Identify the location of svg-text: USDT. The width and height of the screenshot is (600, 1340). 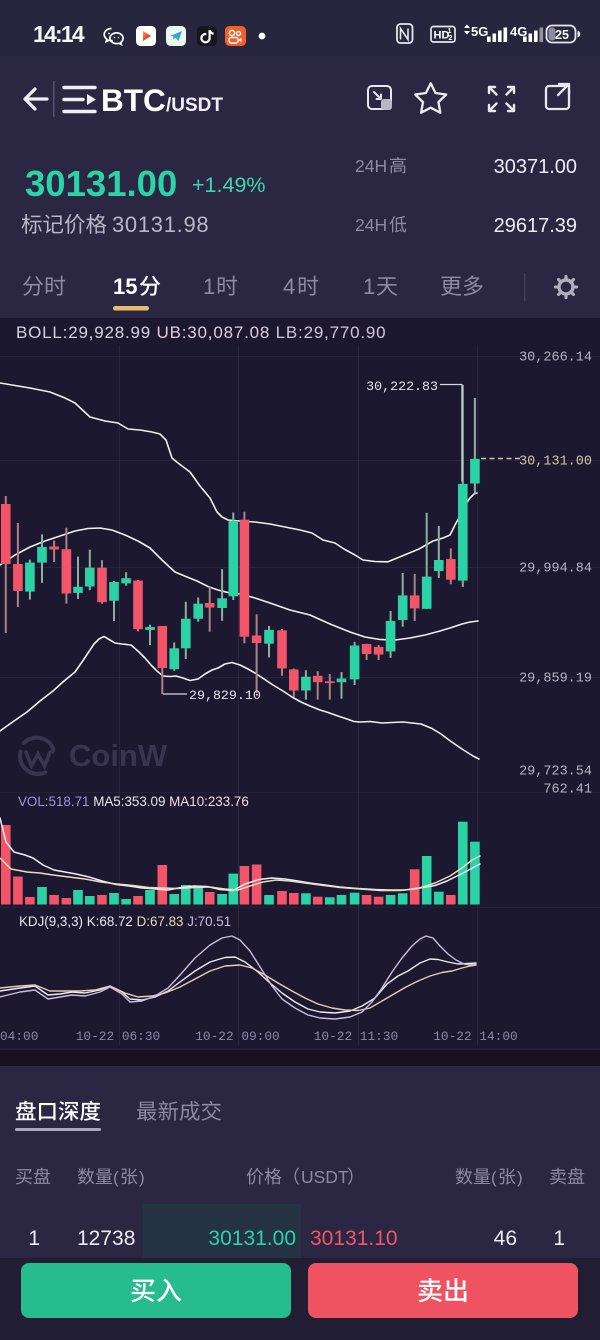
(325, 1177).